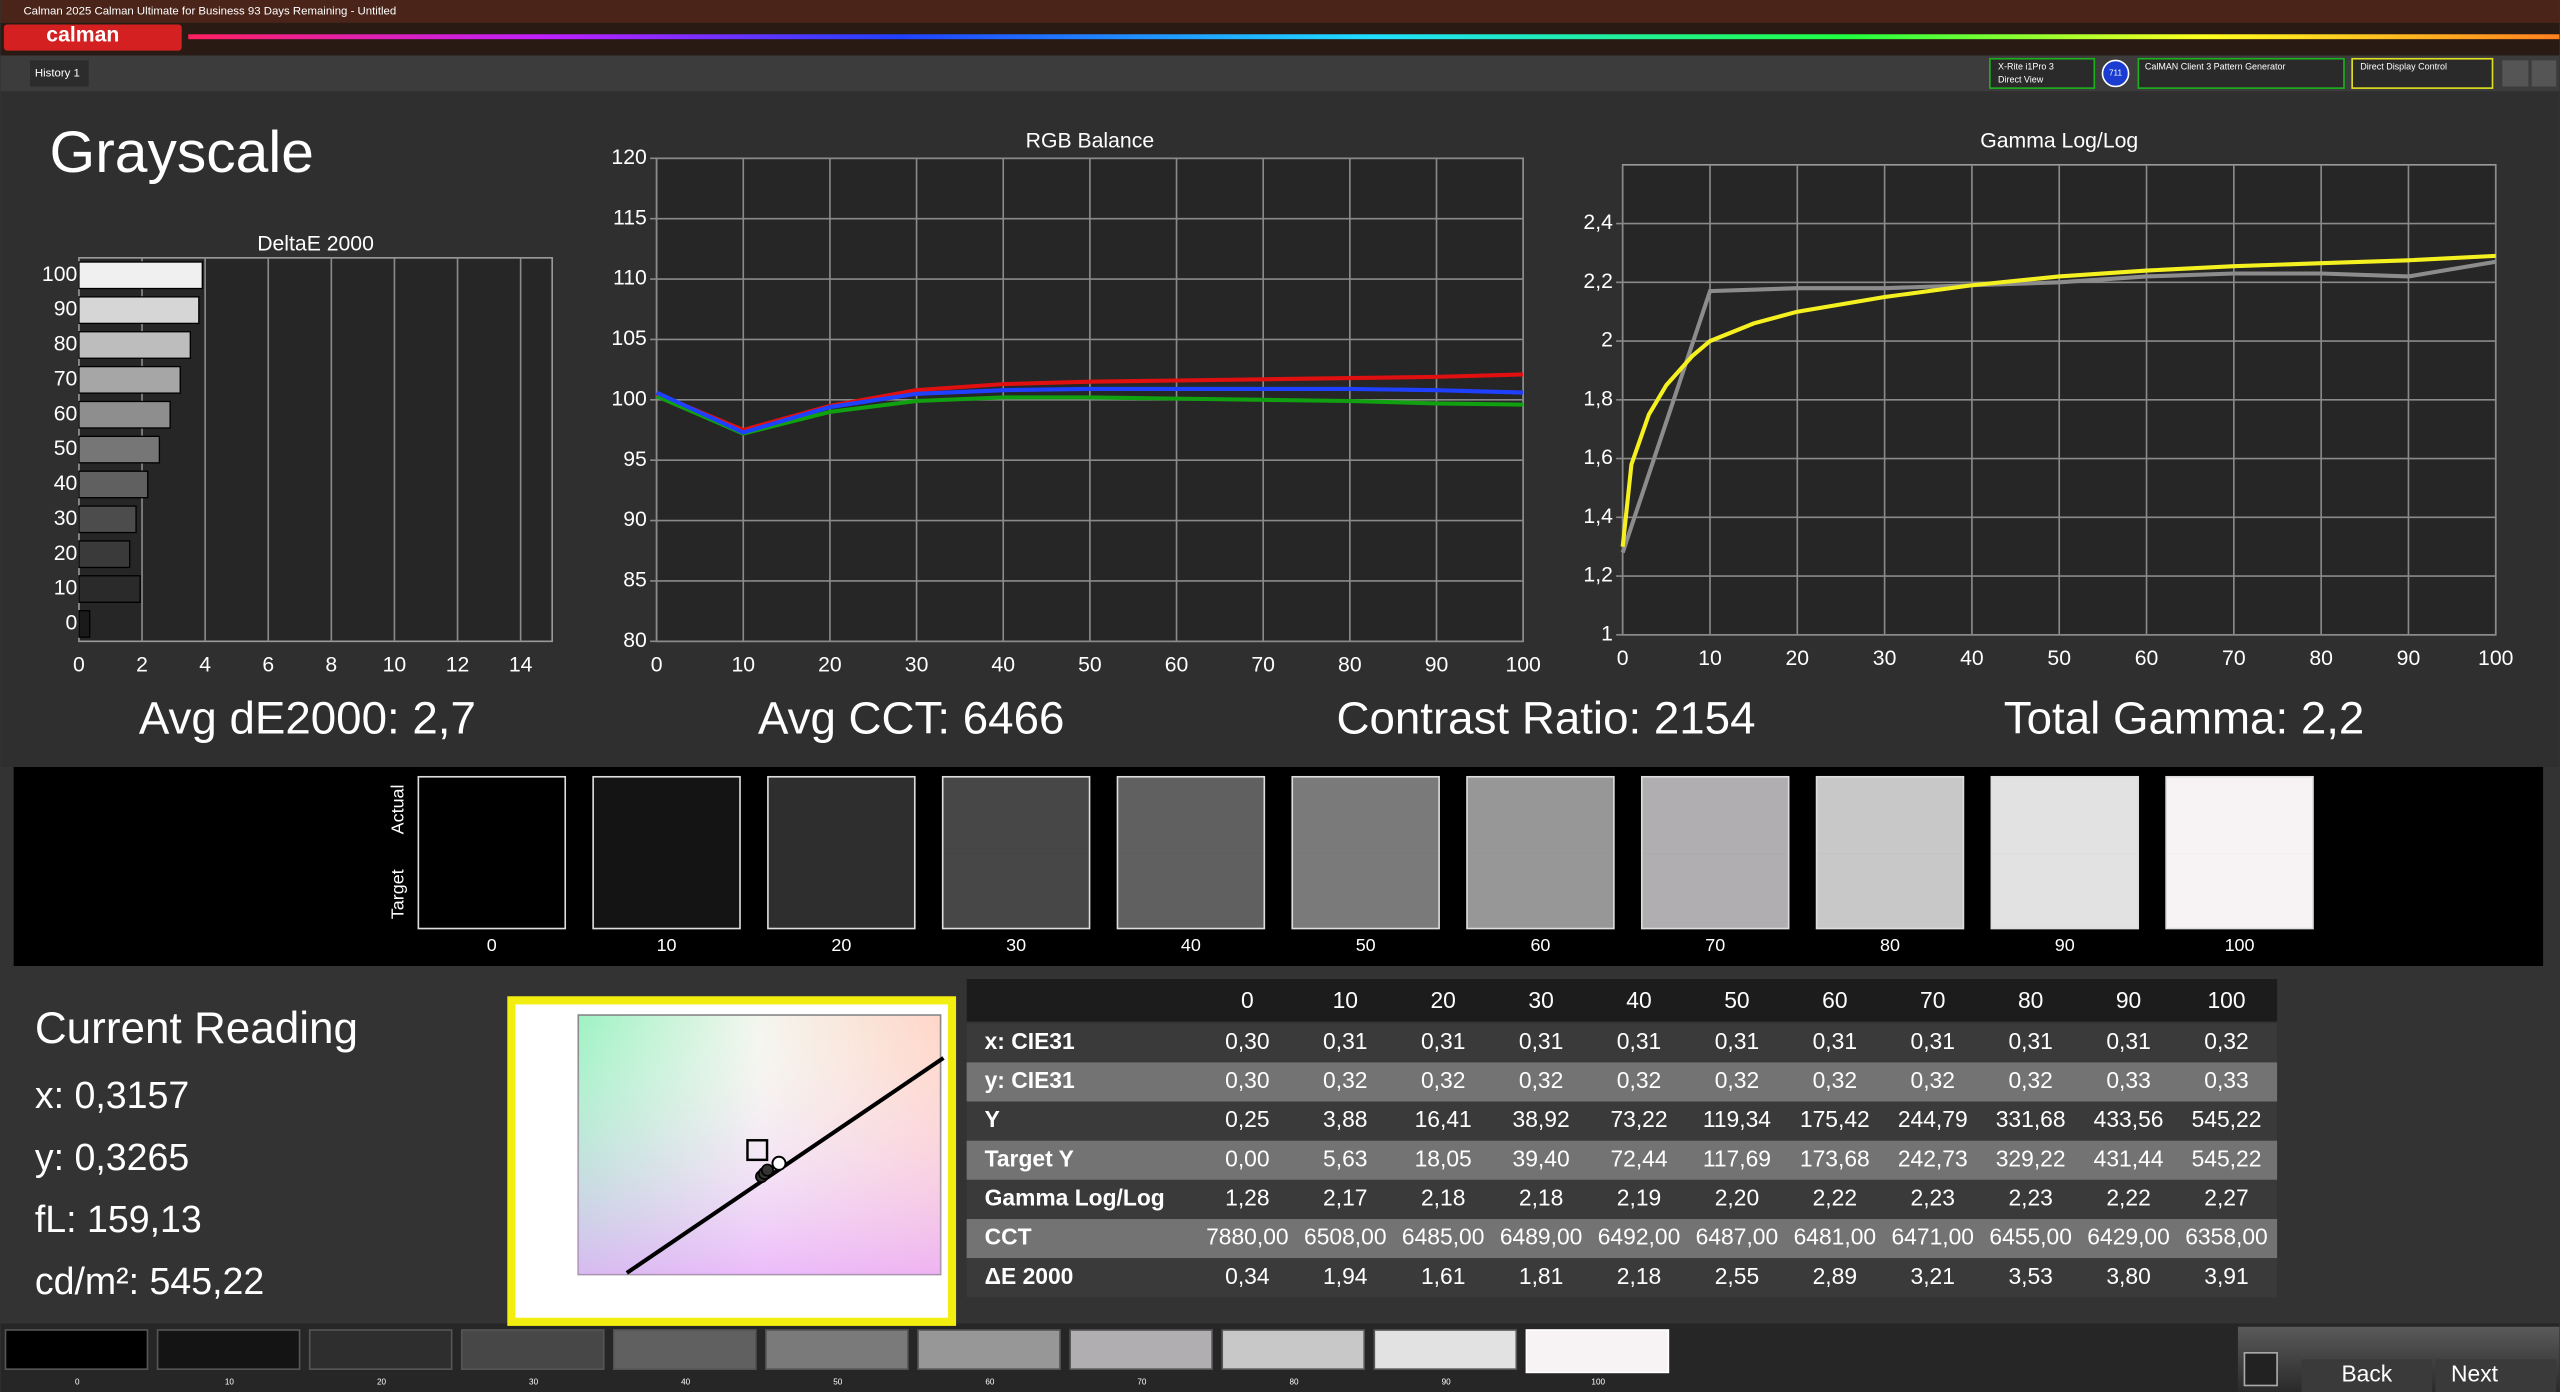 The width and height of the screenshot is (2560, 1392). Describe the element at coordinates (2422, 73) in the screenshot. I see `display-select` at that location.